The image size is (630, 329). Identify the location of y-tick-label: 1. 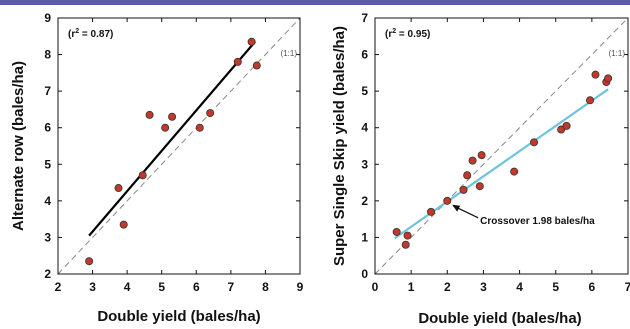
(364, 237).